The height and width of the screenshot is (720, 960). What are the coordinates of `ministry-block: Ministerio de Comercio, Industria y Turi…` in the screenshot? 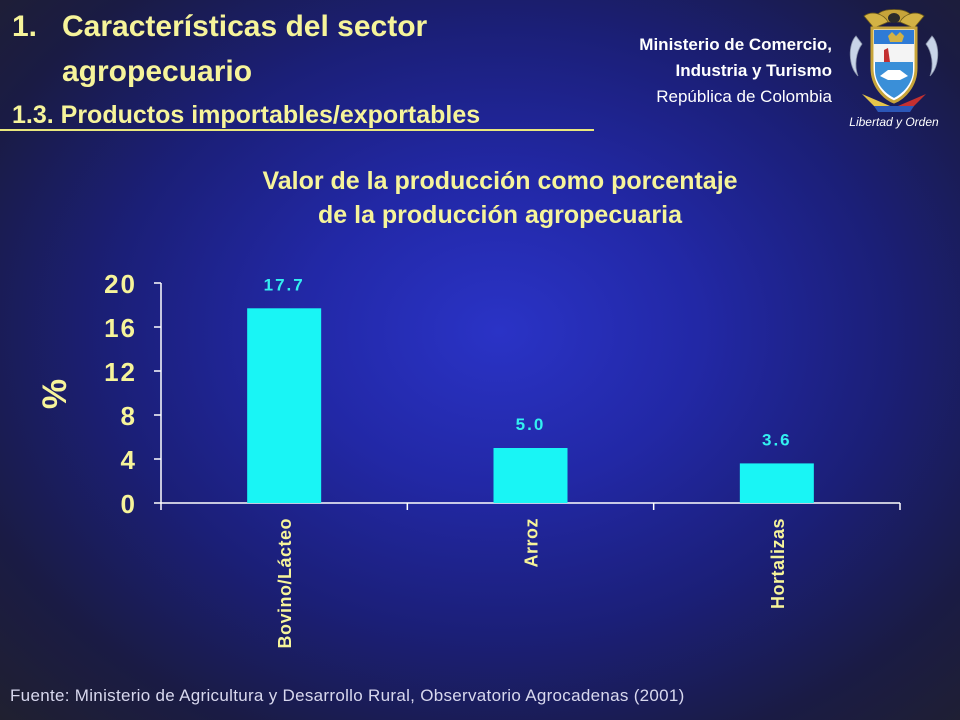 It's located at (735, 71).